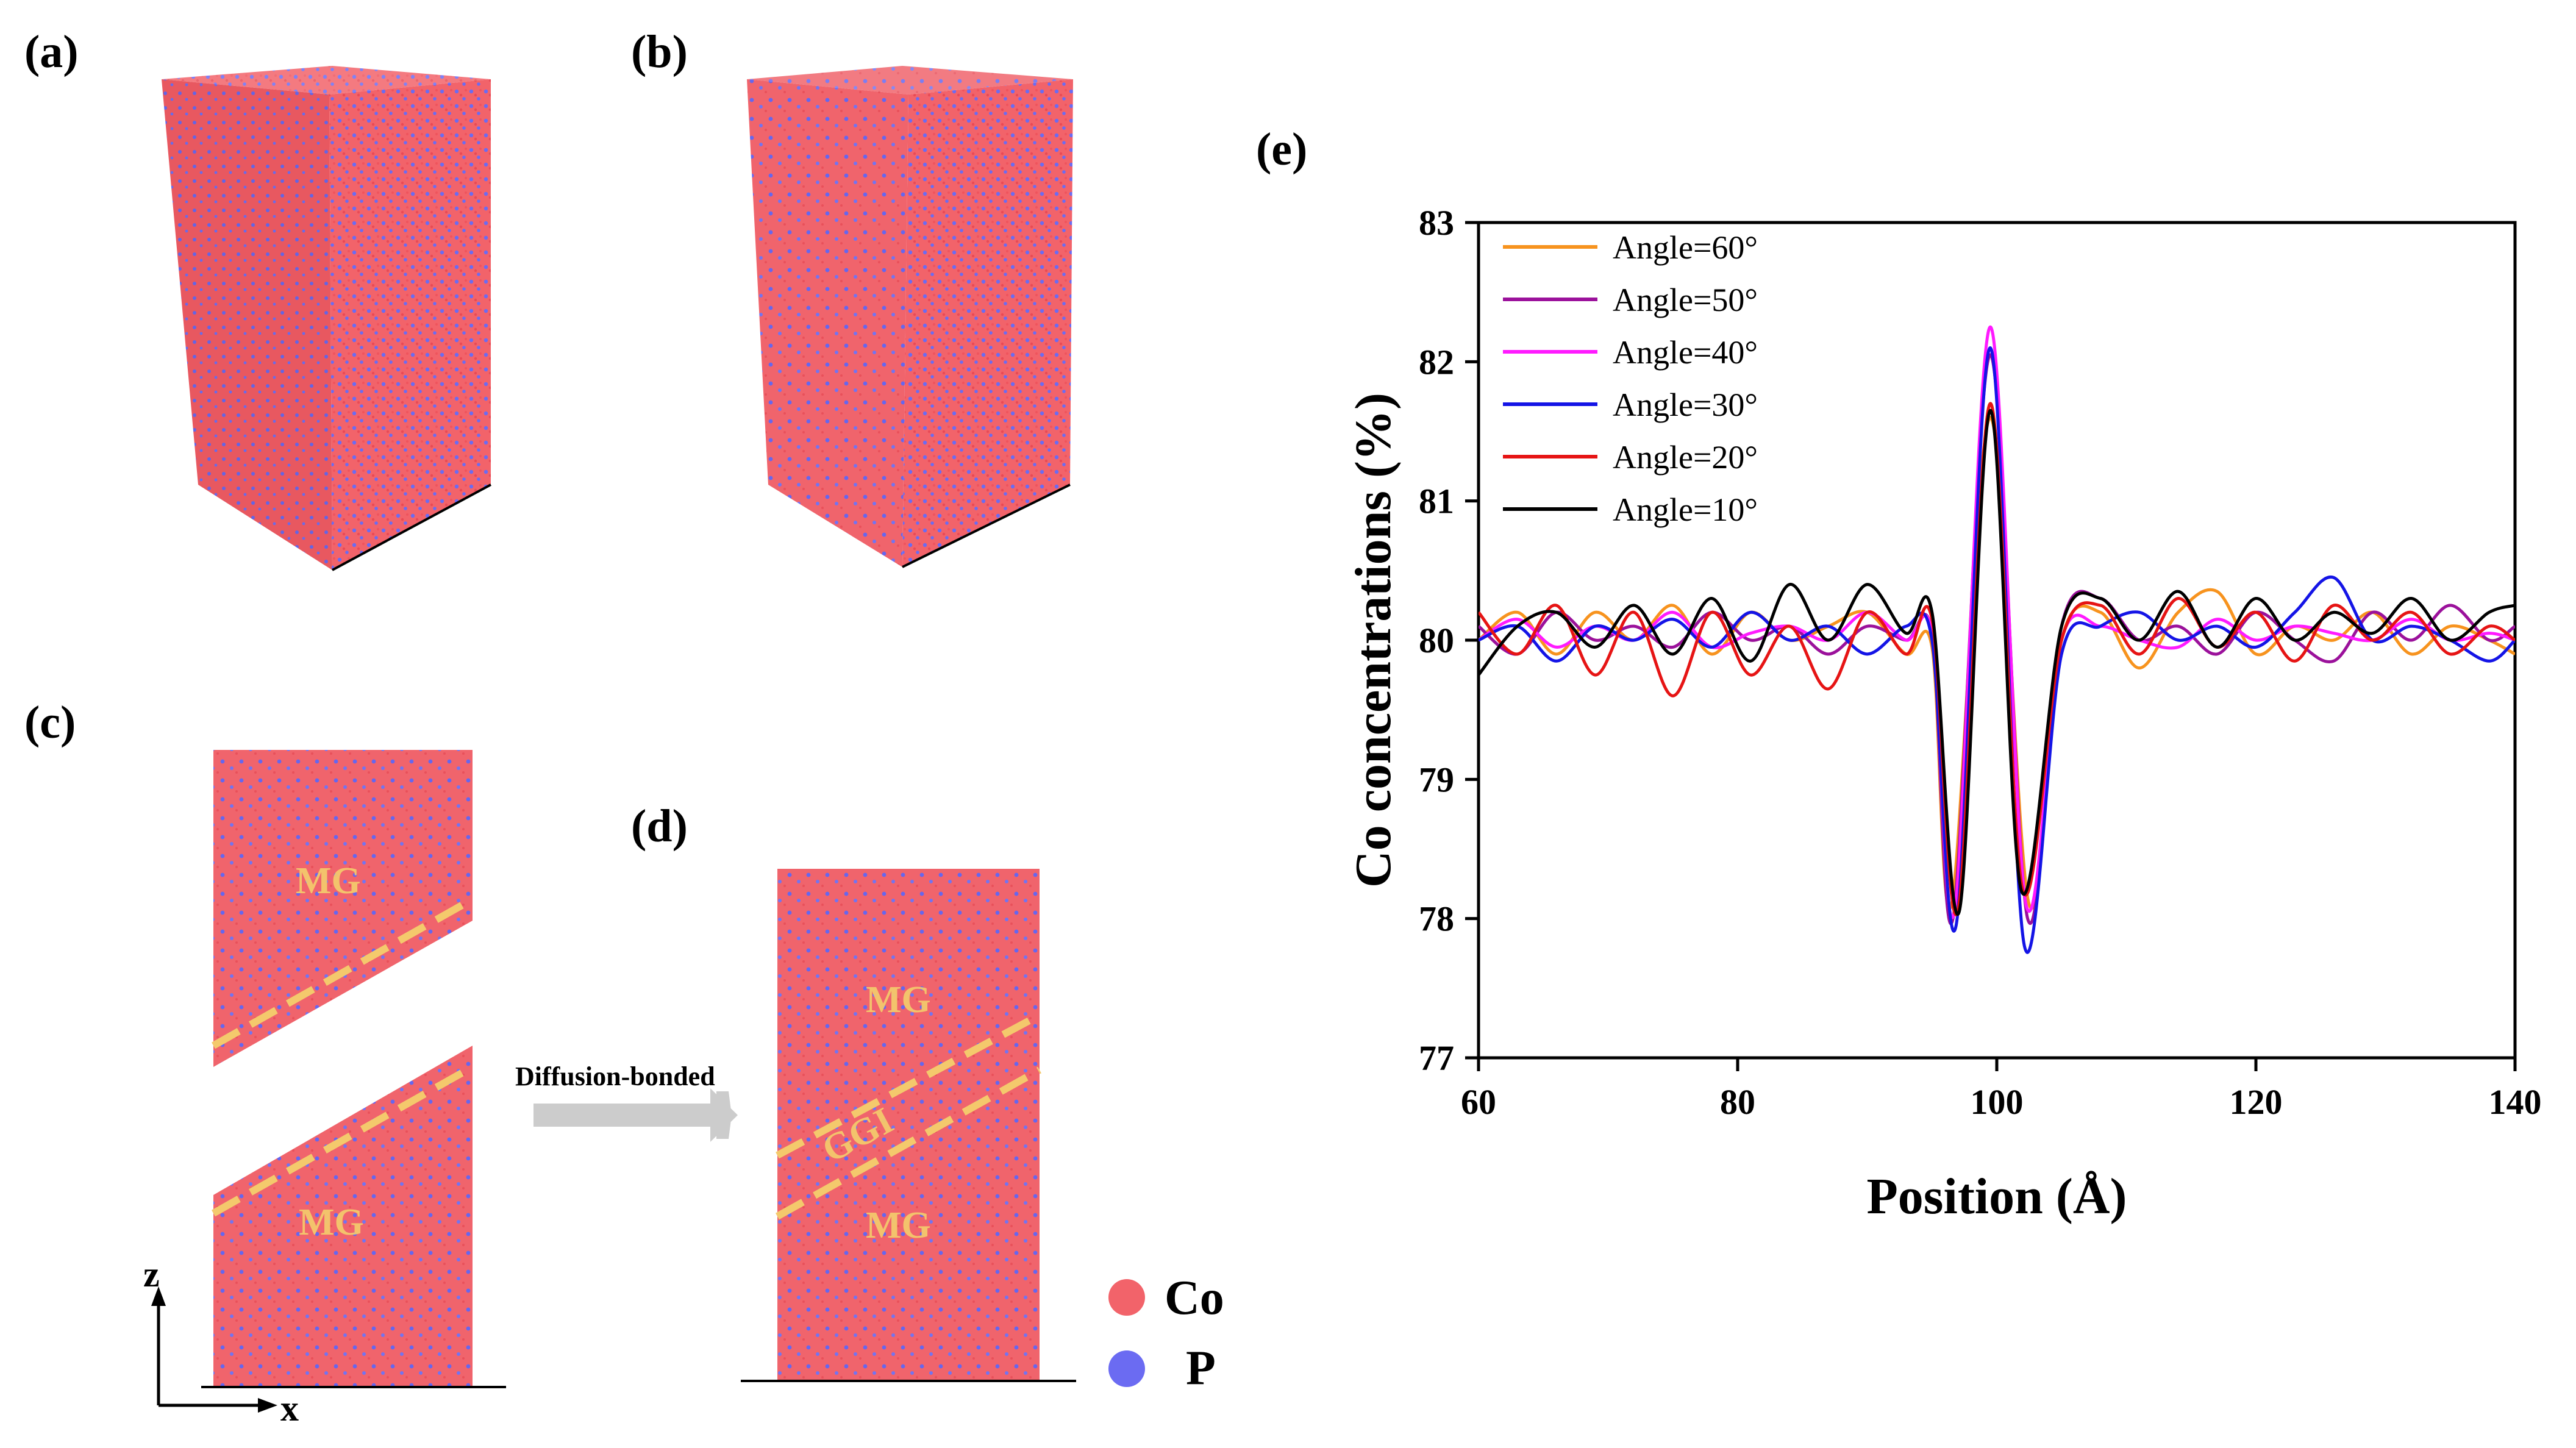 This screenshot has width=2576, height=1448. I want to click on atom-legend-co-label: Co, so click(1194, 1298).